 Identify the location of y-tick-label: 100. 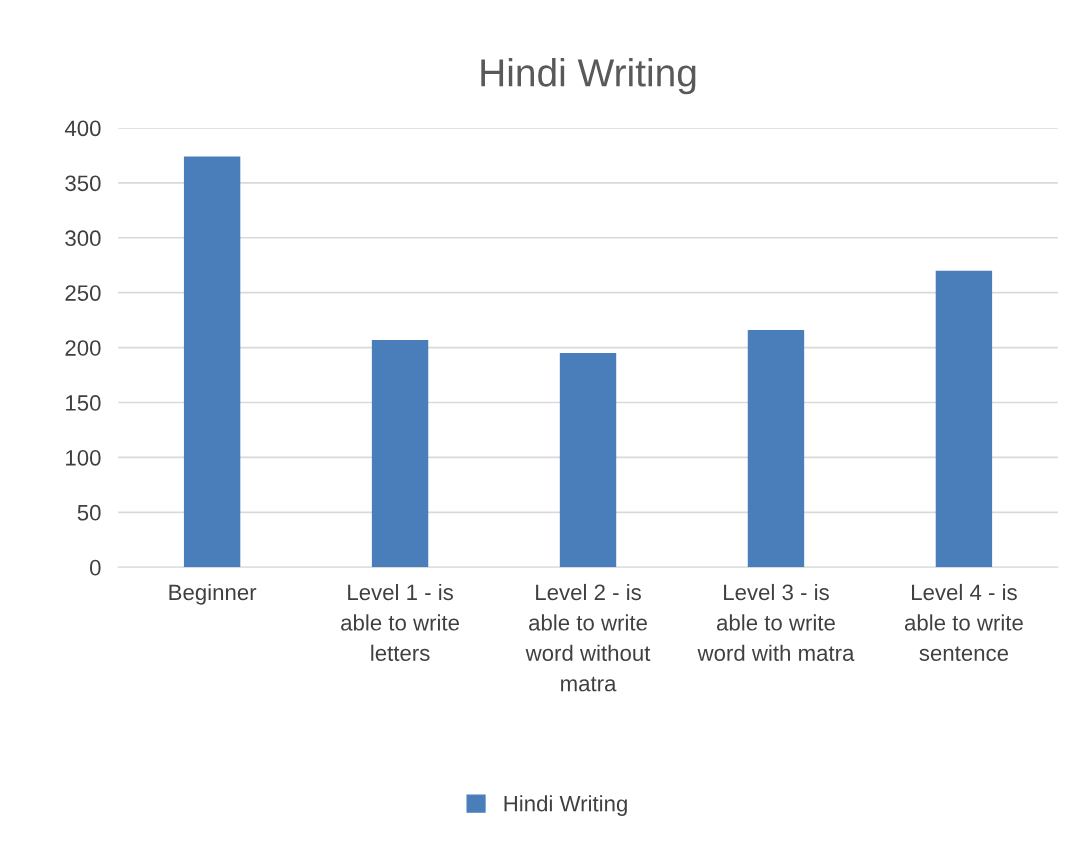
(83, 457).